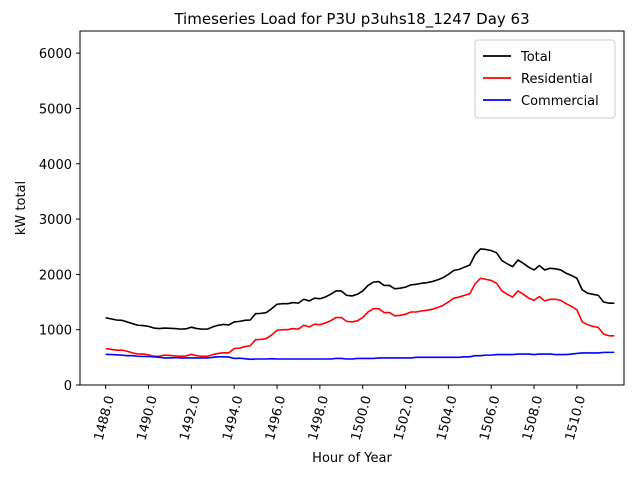 Image resolution: width=640 pixels, height=480 pixels. I want to click on y-tick-label: 5000, so click(55, 109).